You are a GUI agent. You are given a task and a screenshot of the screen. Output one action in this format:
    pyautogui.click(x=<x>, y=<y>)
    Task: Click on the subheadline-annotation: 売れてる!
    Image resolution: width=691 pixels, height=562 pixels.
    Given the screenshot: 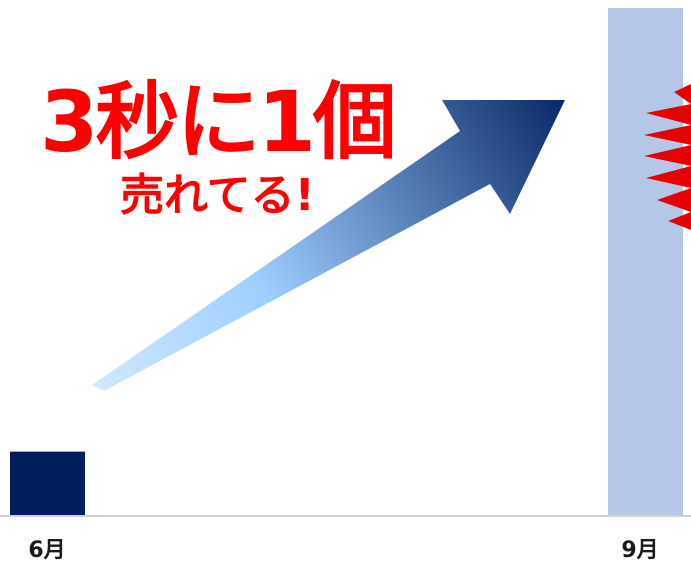 What is the action you would take?
    pyautogui.click(x=217, y=195)
    